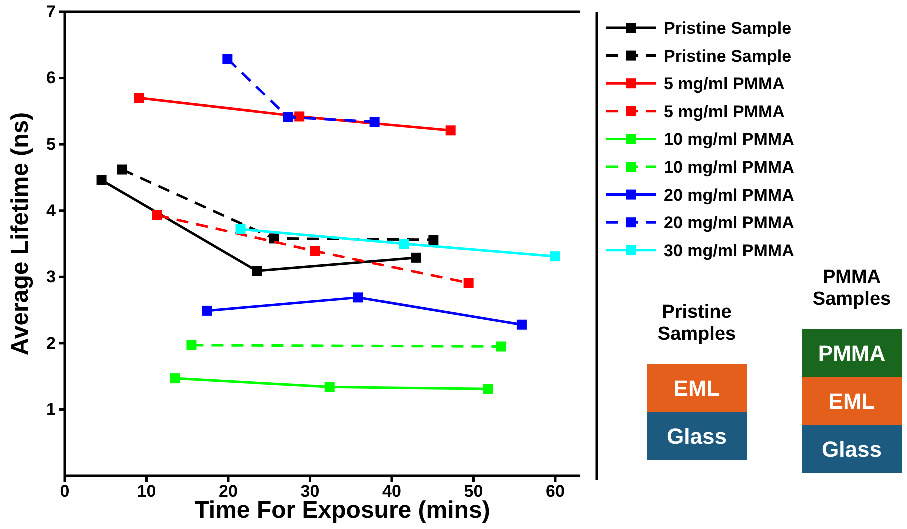 The width and height of the screenshot is (907, 529). What do you see at coordinates (51, 210) in the screenshot?
I see `y-tick-label: 4` at bounding box center [51, 210].